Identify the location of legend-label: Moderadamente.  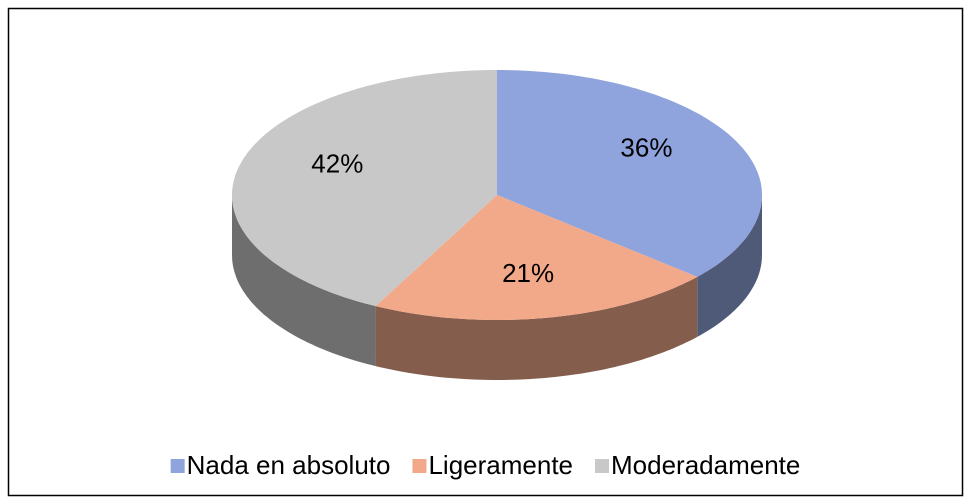
(705, 465).